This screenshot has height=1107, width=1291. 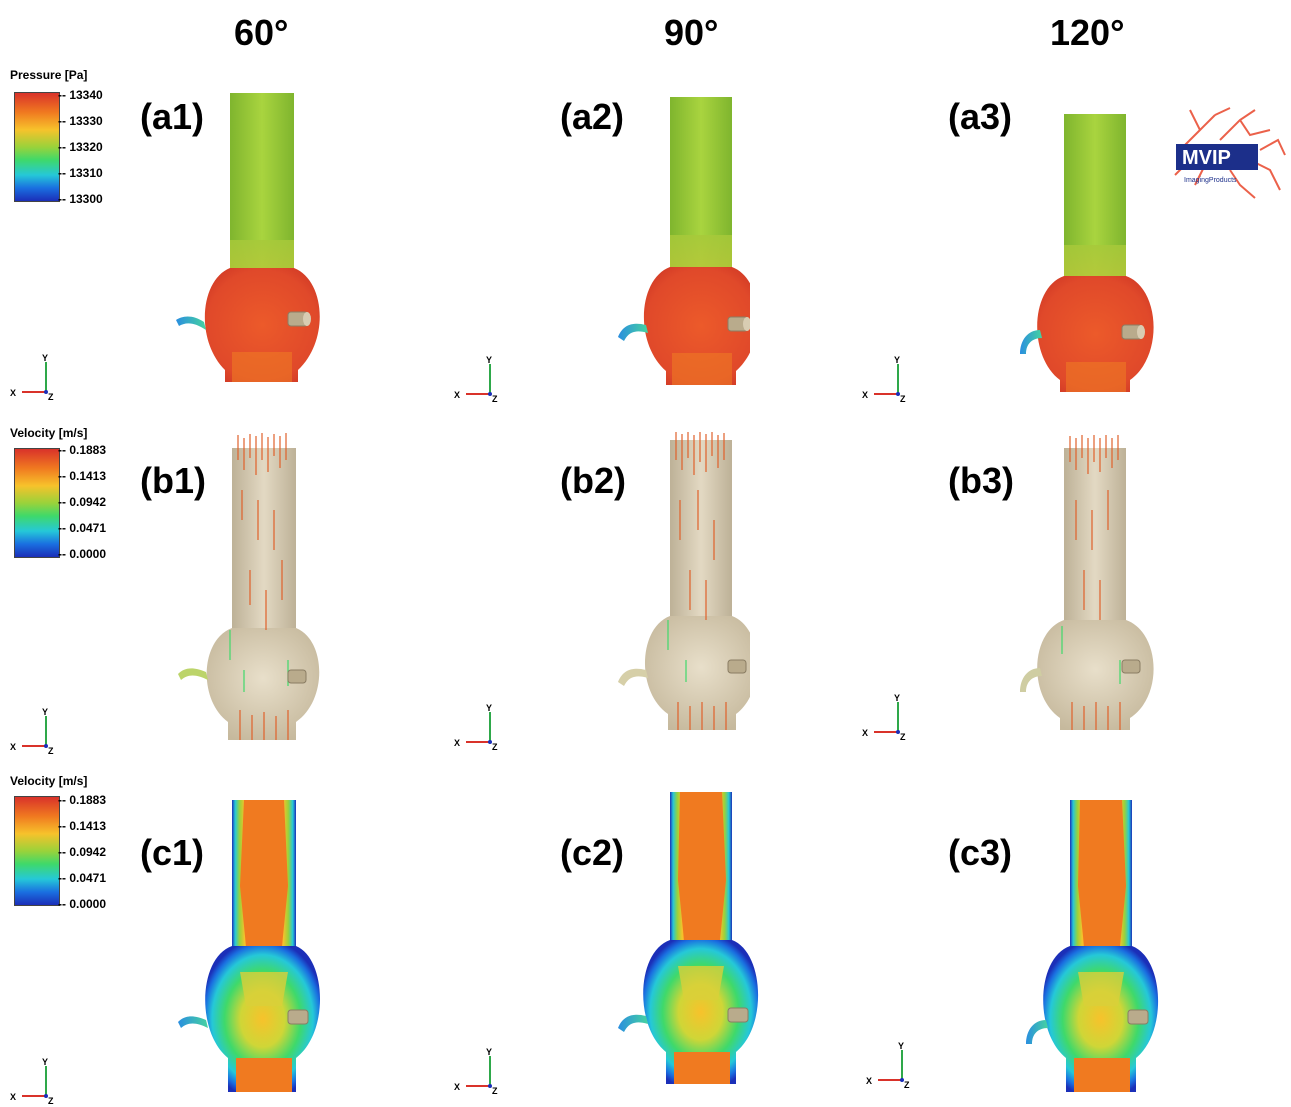 What do you see at coordinates (38, 731) in the screenshot?
I see `axis-triad-b1: Y X Z` at bounding box center [38, 731].